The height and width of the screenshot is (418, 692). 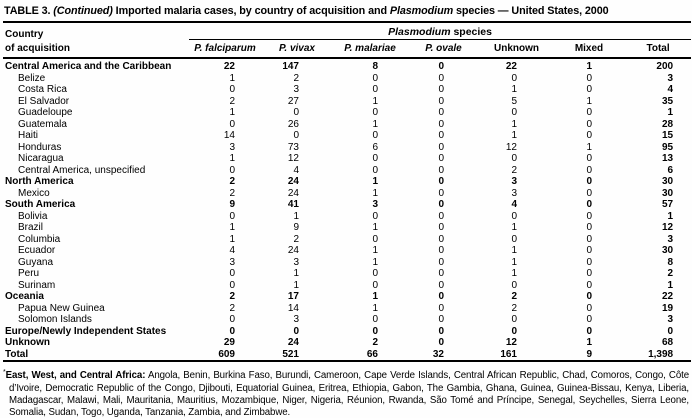 I want to click on cell-p-ovale: 32, so click(x=438, y=354).